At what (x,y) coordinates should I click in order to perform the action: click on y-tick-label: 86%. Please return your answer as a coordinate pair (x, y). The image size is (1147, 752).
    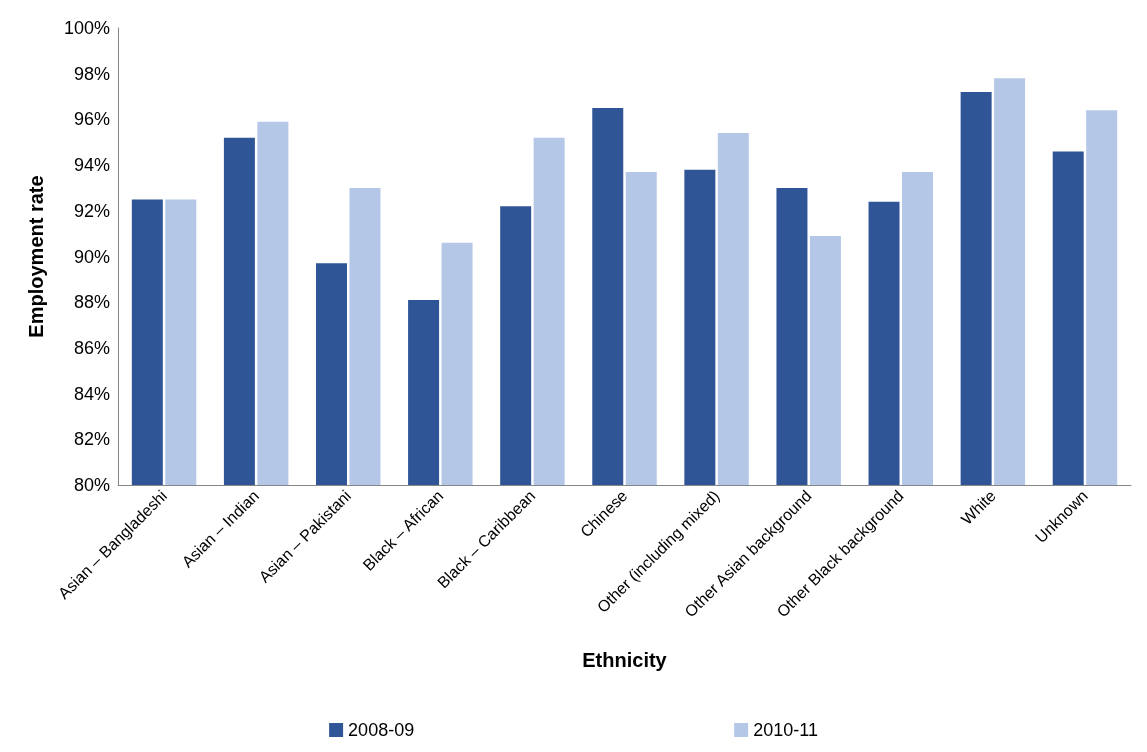
    Looking at the image, I should click on (91, 347).